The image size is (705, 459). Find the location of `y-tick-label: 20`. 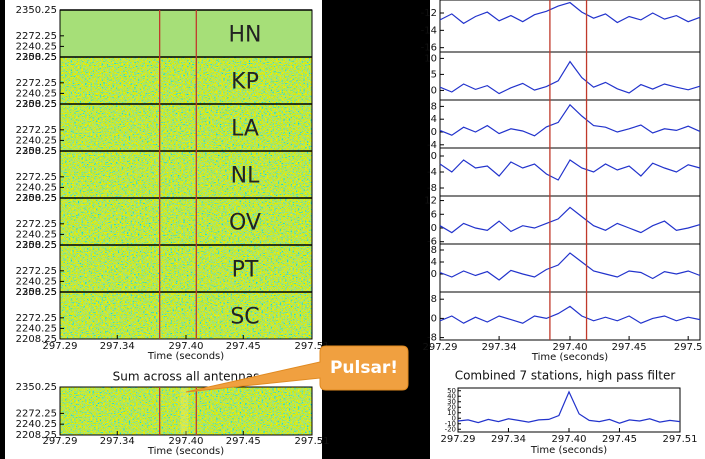

y-tick-label: 20 is located at coordinates (451, 407).